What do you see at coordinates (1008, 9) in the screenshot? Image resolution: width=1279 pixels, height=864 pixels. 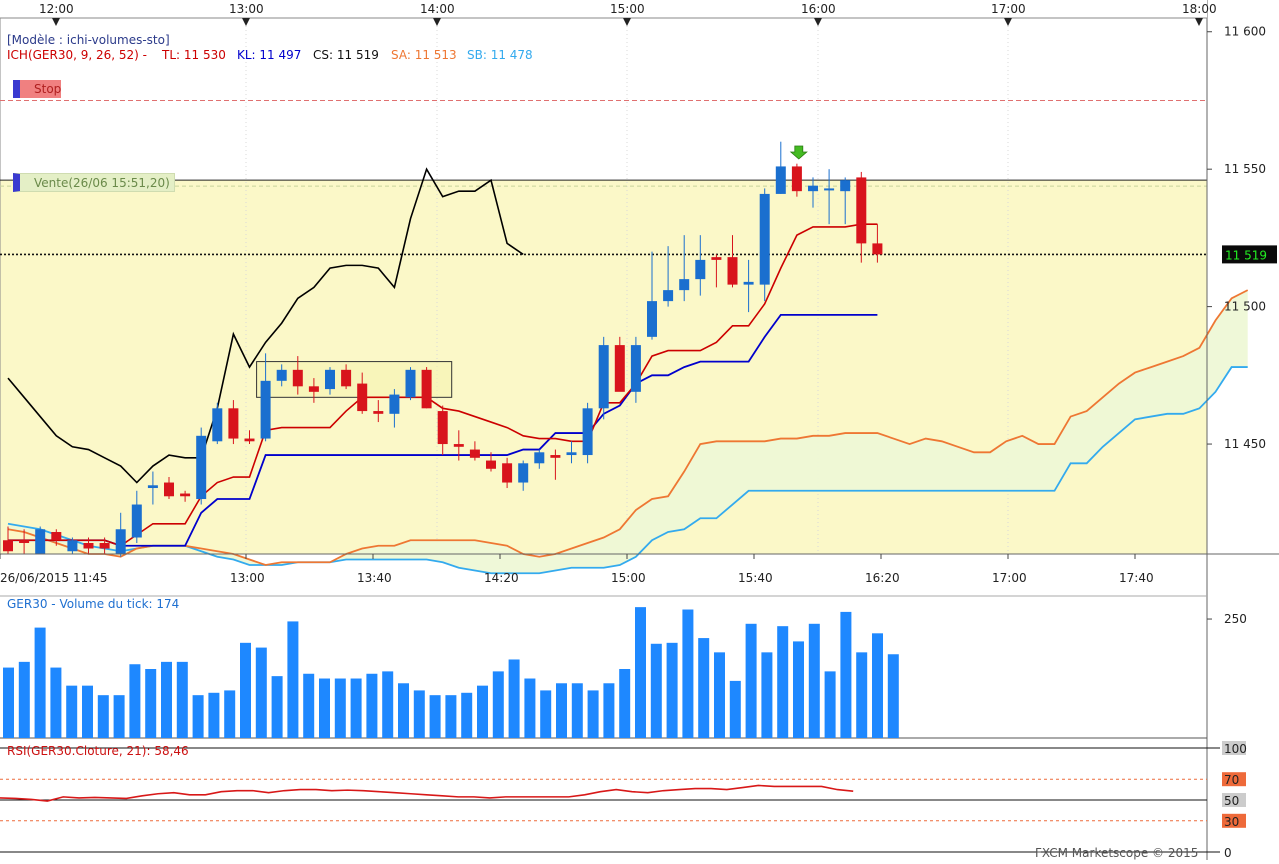 I see `top-time-label: 17:00` at bounding box center [1008, 9].